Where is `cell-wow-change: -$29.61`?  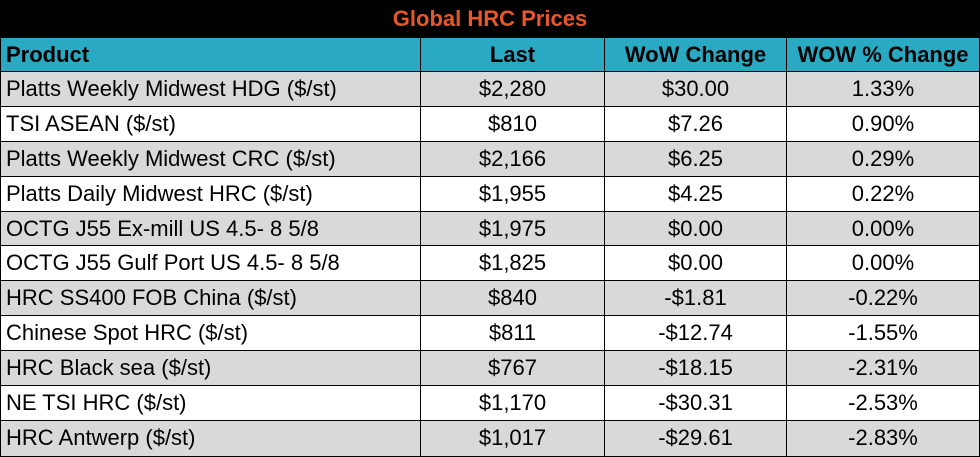
cell-wow-change: -$29.61 is located at coordinates (696, 438).